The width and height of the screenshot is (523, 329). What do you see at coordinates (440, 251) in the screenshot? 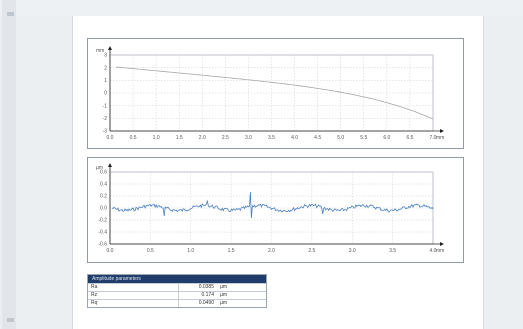
I see `roughness-x-unit: mm` at bounding box center [440, 251].